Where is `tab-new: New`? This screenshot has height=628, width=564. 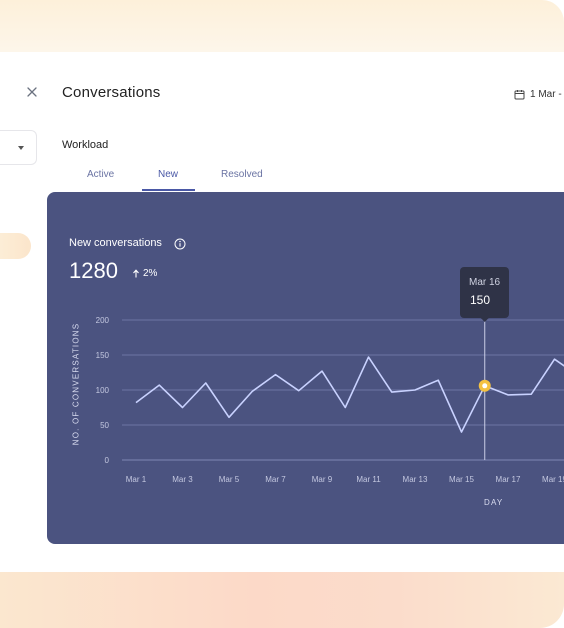 tab-new: New is located at coordinates (168, 174).